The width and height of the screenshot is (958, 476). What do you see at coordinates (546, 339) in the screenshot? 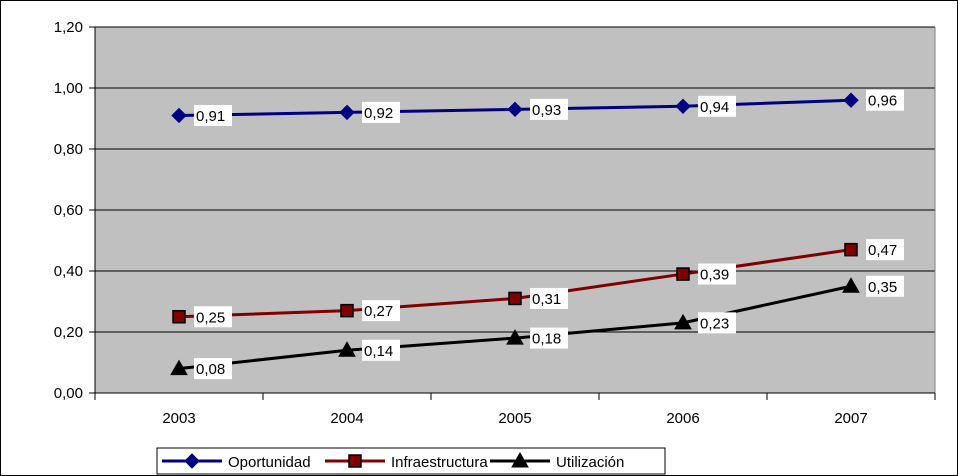
I see `data-label: 0,18` at bounding box center [546, 339].